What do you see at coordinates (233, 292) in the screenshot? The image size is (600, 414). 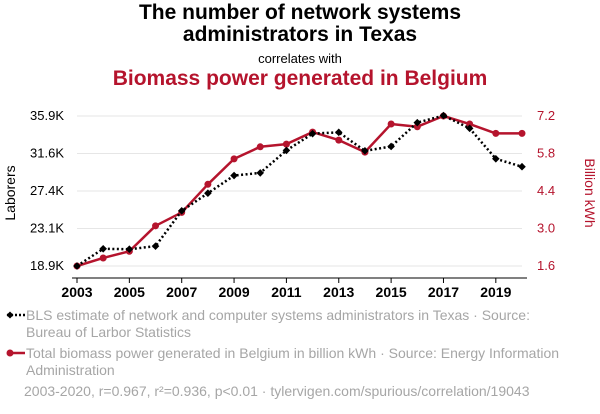 I see `x-tick-label: 2009` at bounding box center [233, 292].